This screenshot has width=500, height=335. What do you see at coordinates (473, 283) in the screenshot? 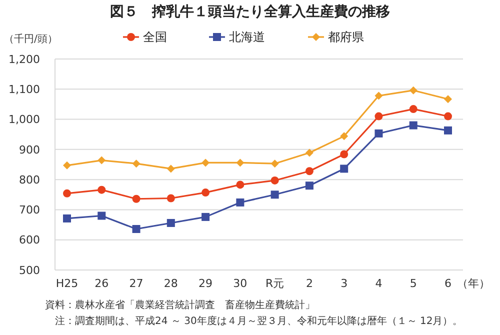
I see `x-axis-title: （年）` at bounding box center [473, 283].